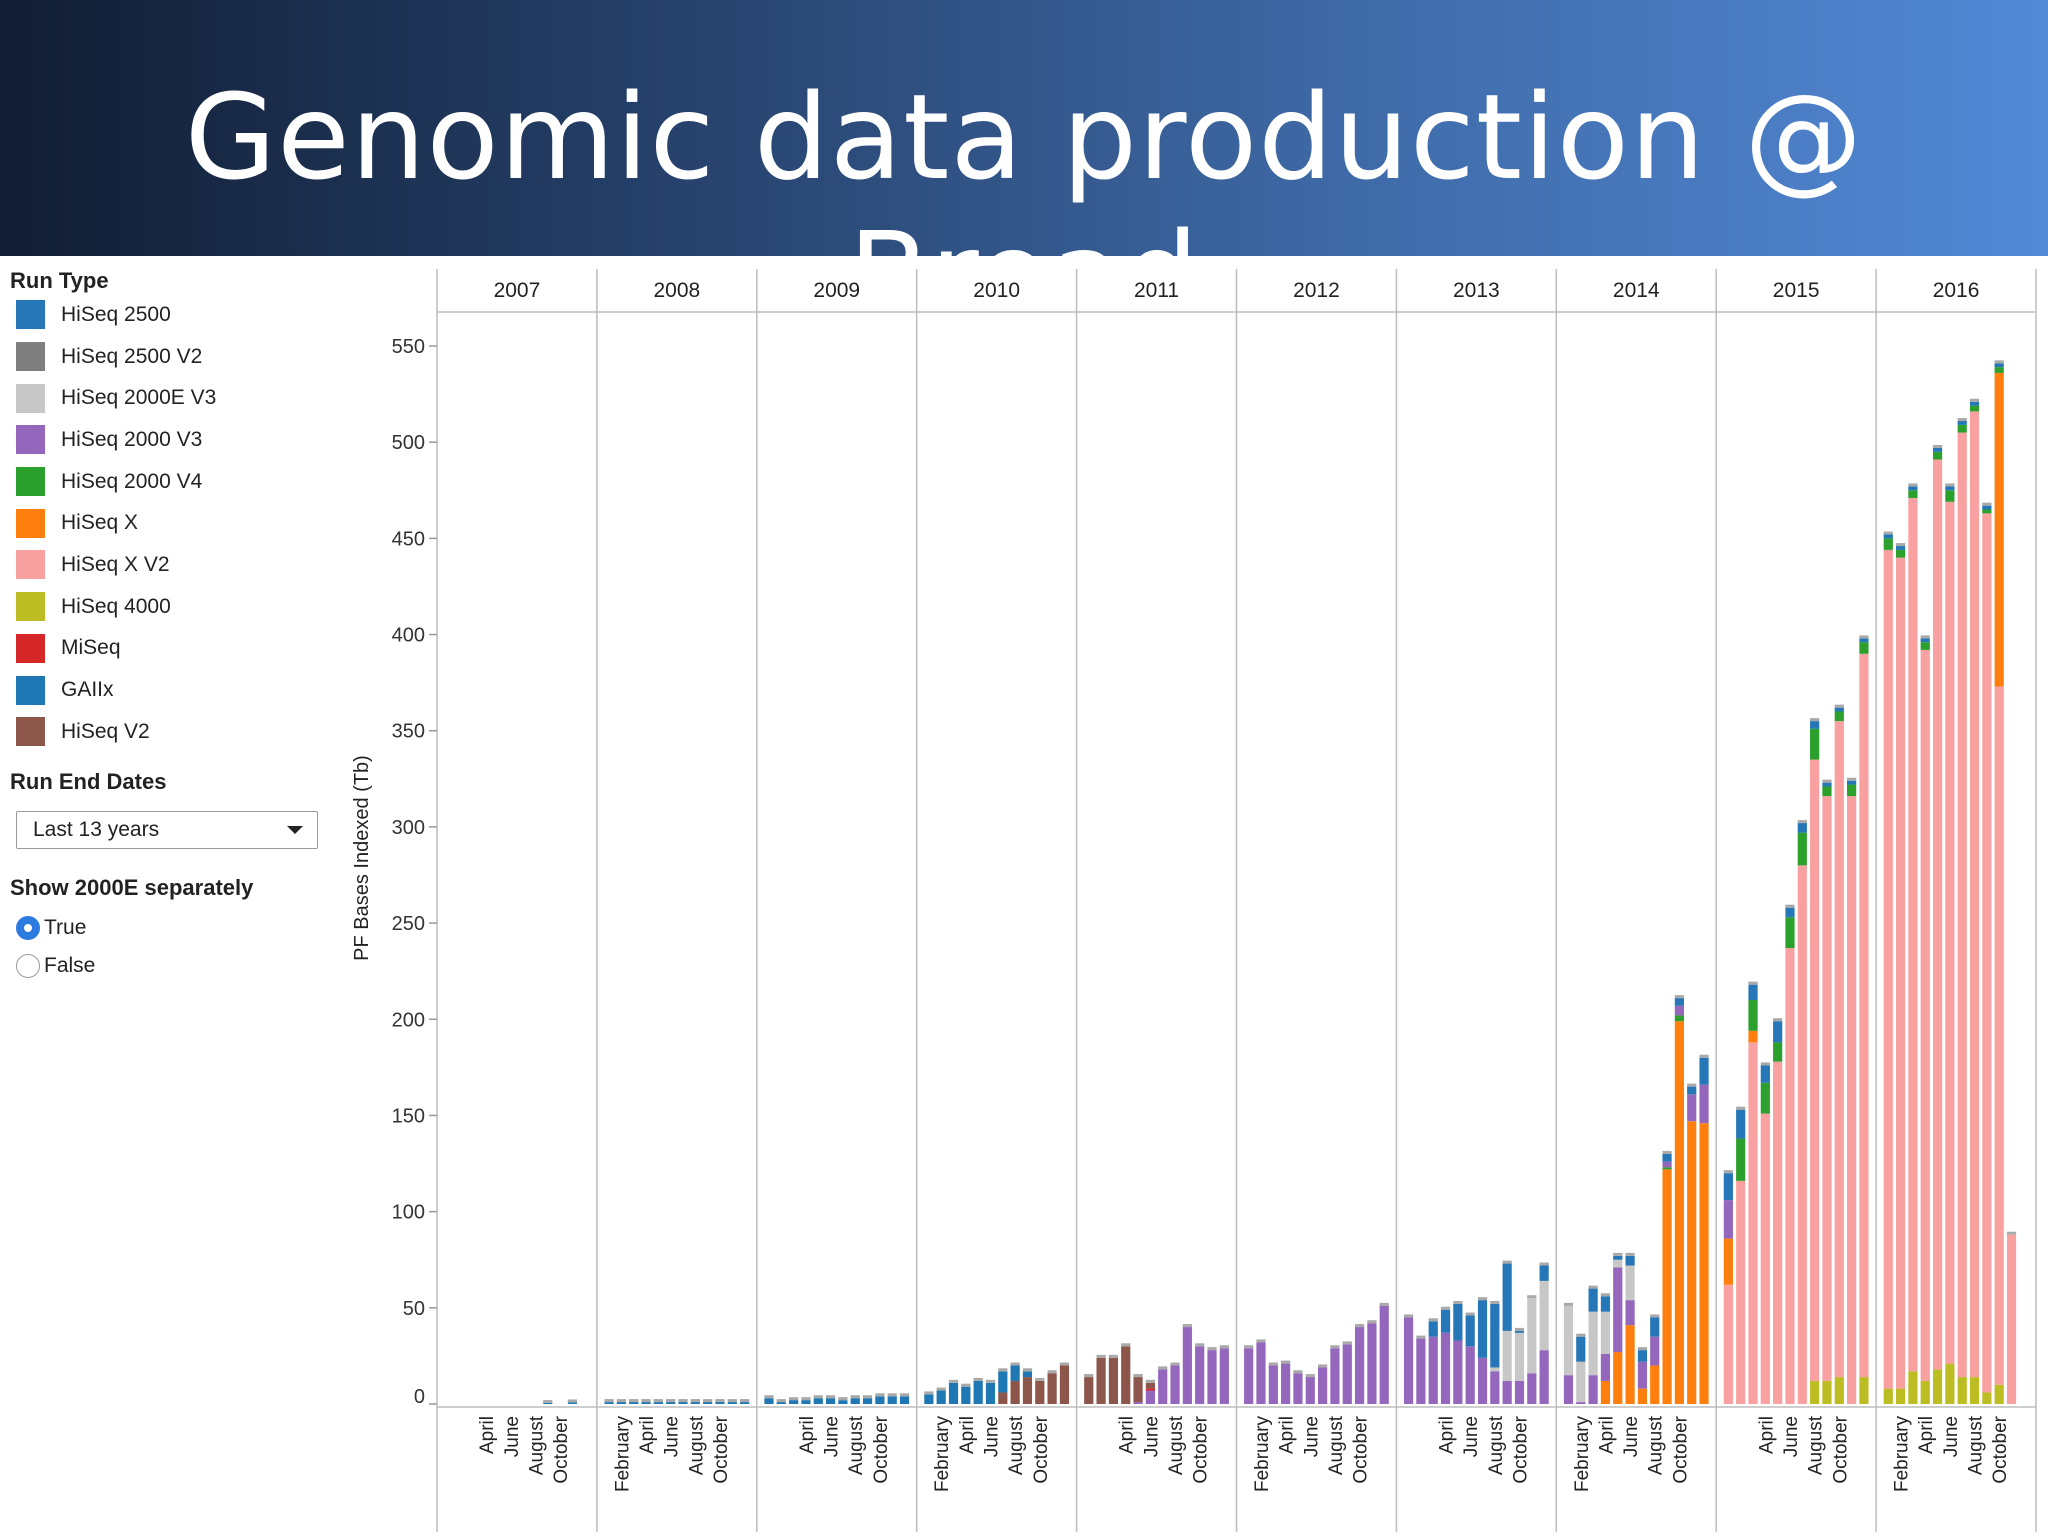  I want to click on radio-false: False, so click(175, 966).